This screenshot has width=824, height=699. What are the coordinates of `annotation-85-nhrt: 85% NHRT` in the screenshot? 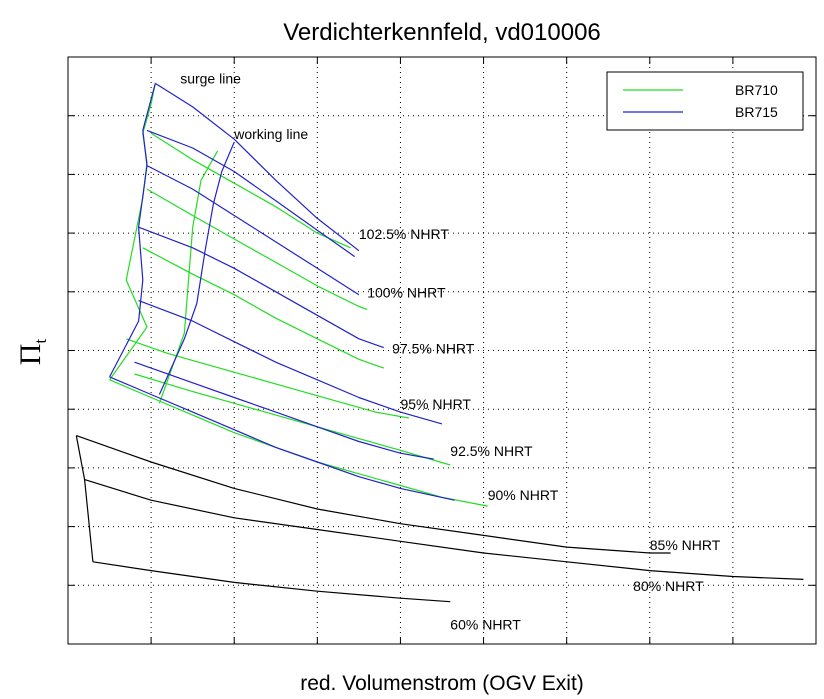 It's located at (685, 545).